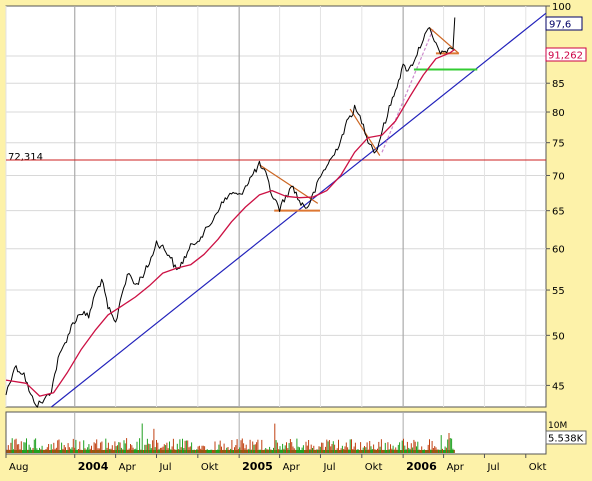 This screenshot has width=592, height=481. I want to click on last-price-label: 97,6, so click(560, 25).